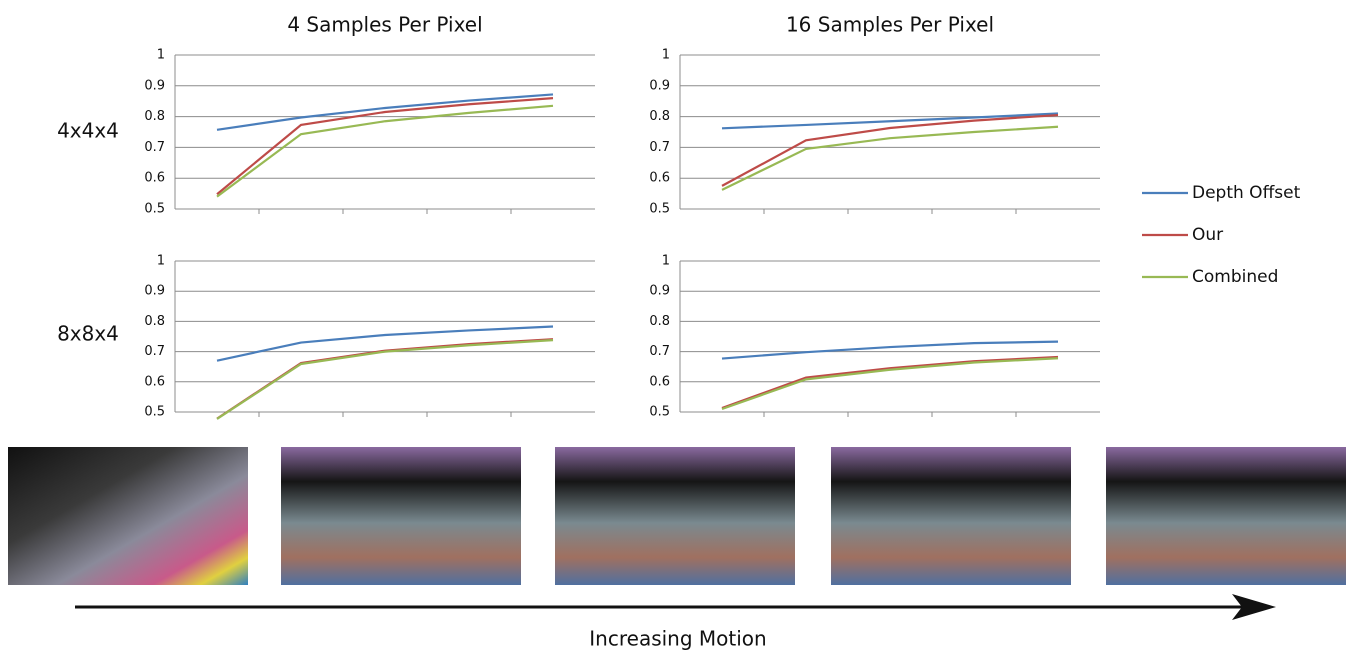  Describe the element at coordinates (1207, 235) in the screenshot. I see `legend-label: Our` at that location.